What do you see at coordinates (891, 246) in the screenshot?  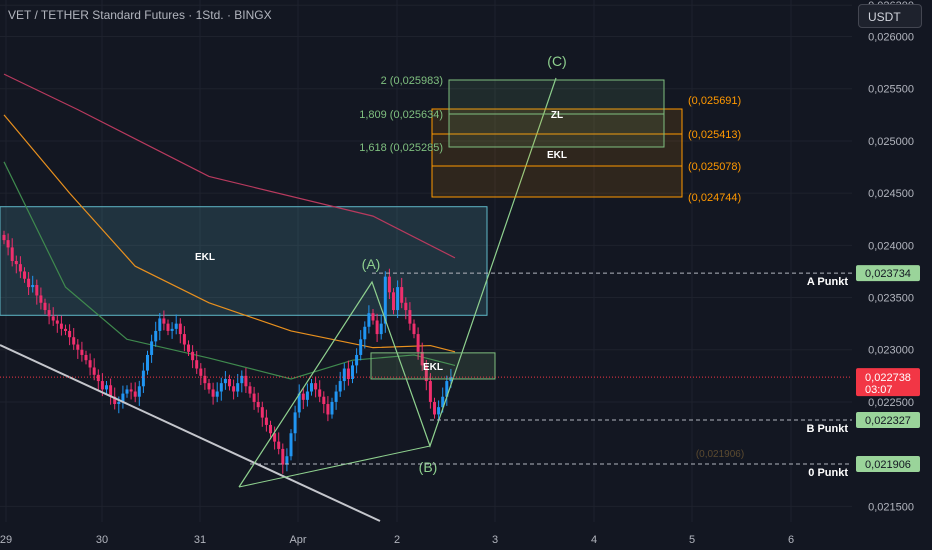 I see `y-tick-label: 0,024000` at bounding box center [891, 246].